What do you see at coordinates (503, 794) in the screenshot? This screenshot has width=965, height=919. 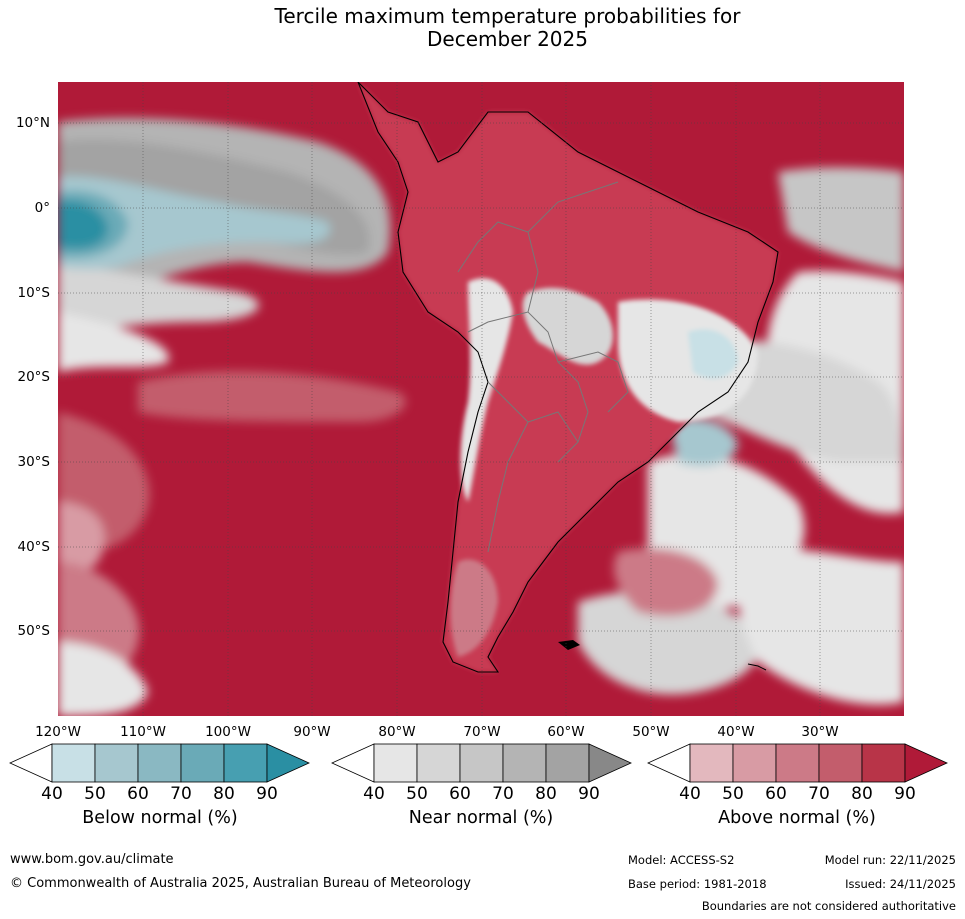 I see `cb-near-tick: 70` at bounding box center [503, 794].